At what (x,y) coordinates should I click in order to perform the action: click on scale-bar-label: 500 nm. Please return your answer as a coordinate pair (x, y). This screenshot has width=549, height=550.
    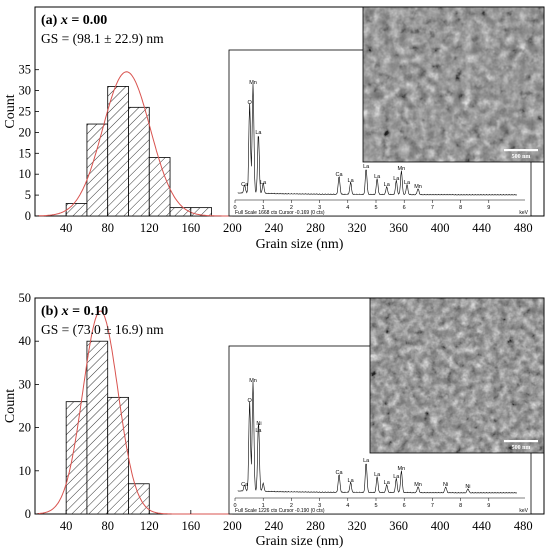
    Looking at the image, I should click on (521, 448).